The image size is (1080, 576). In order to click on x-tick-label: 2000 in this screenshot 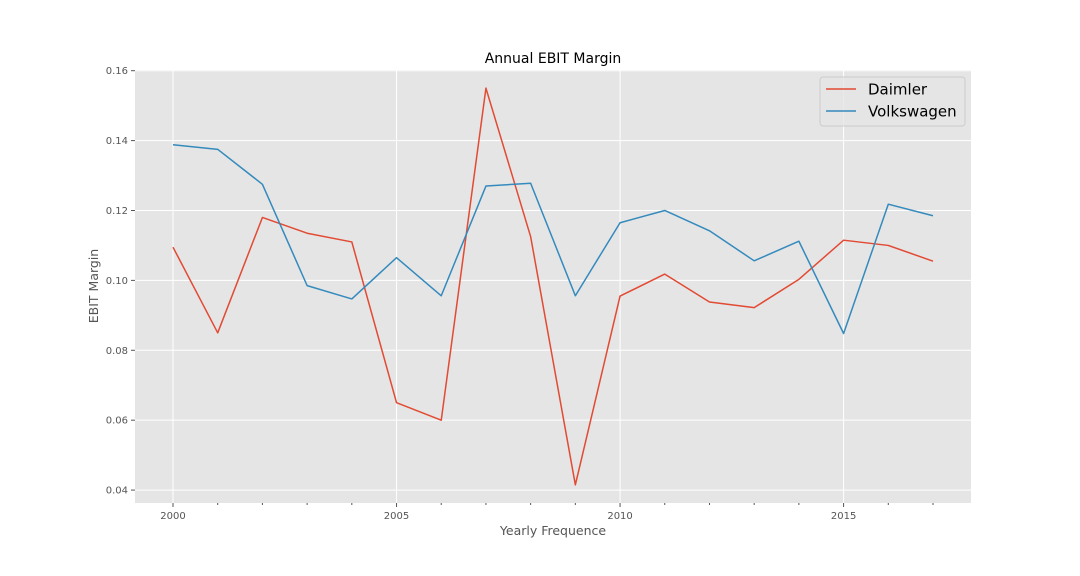, I will do `click(172, 516)`.